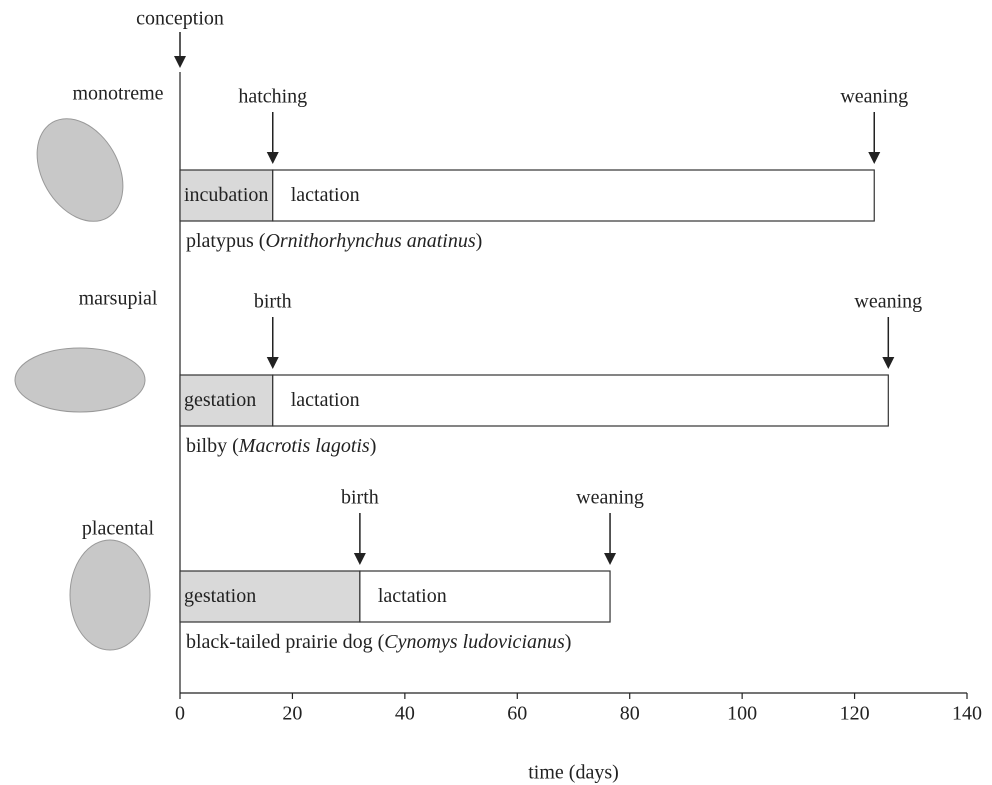  Describe the element at coordinates (117, 94) in the screenshot. I see `group-label: monotreme` at that location.